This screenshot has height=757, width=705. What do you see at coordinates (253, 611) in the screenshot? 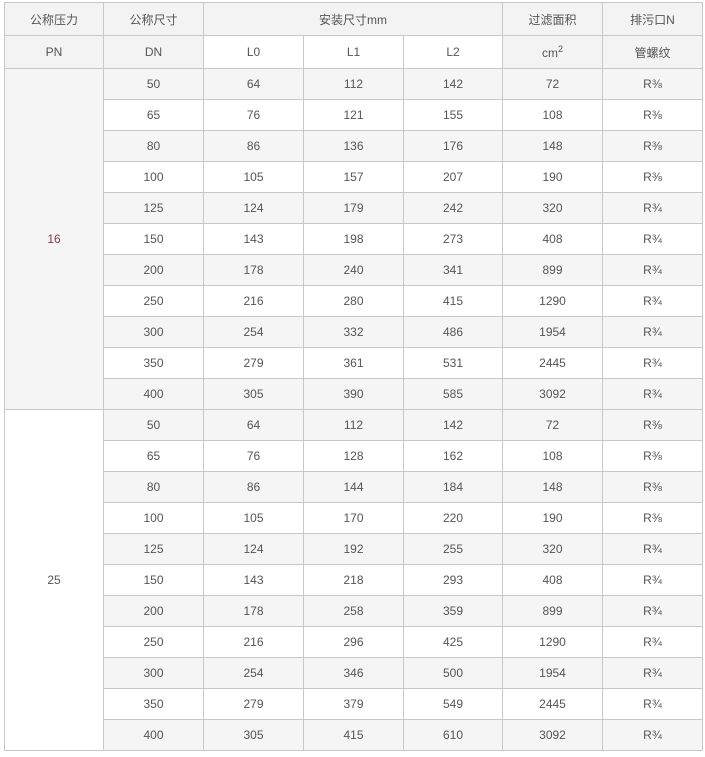
I see `l0-cell: 178` at bounding box center [253, 611].